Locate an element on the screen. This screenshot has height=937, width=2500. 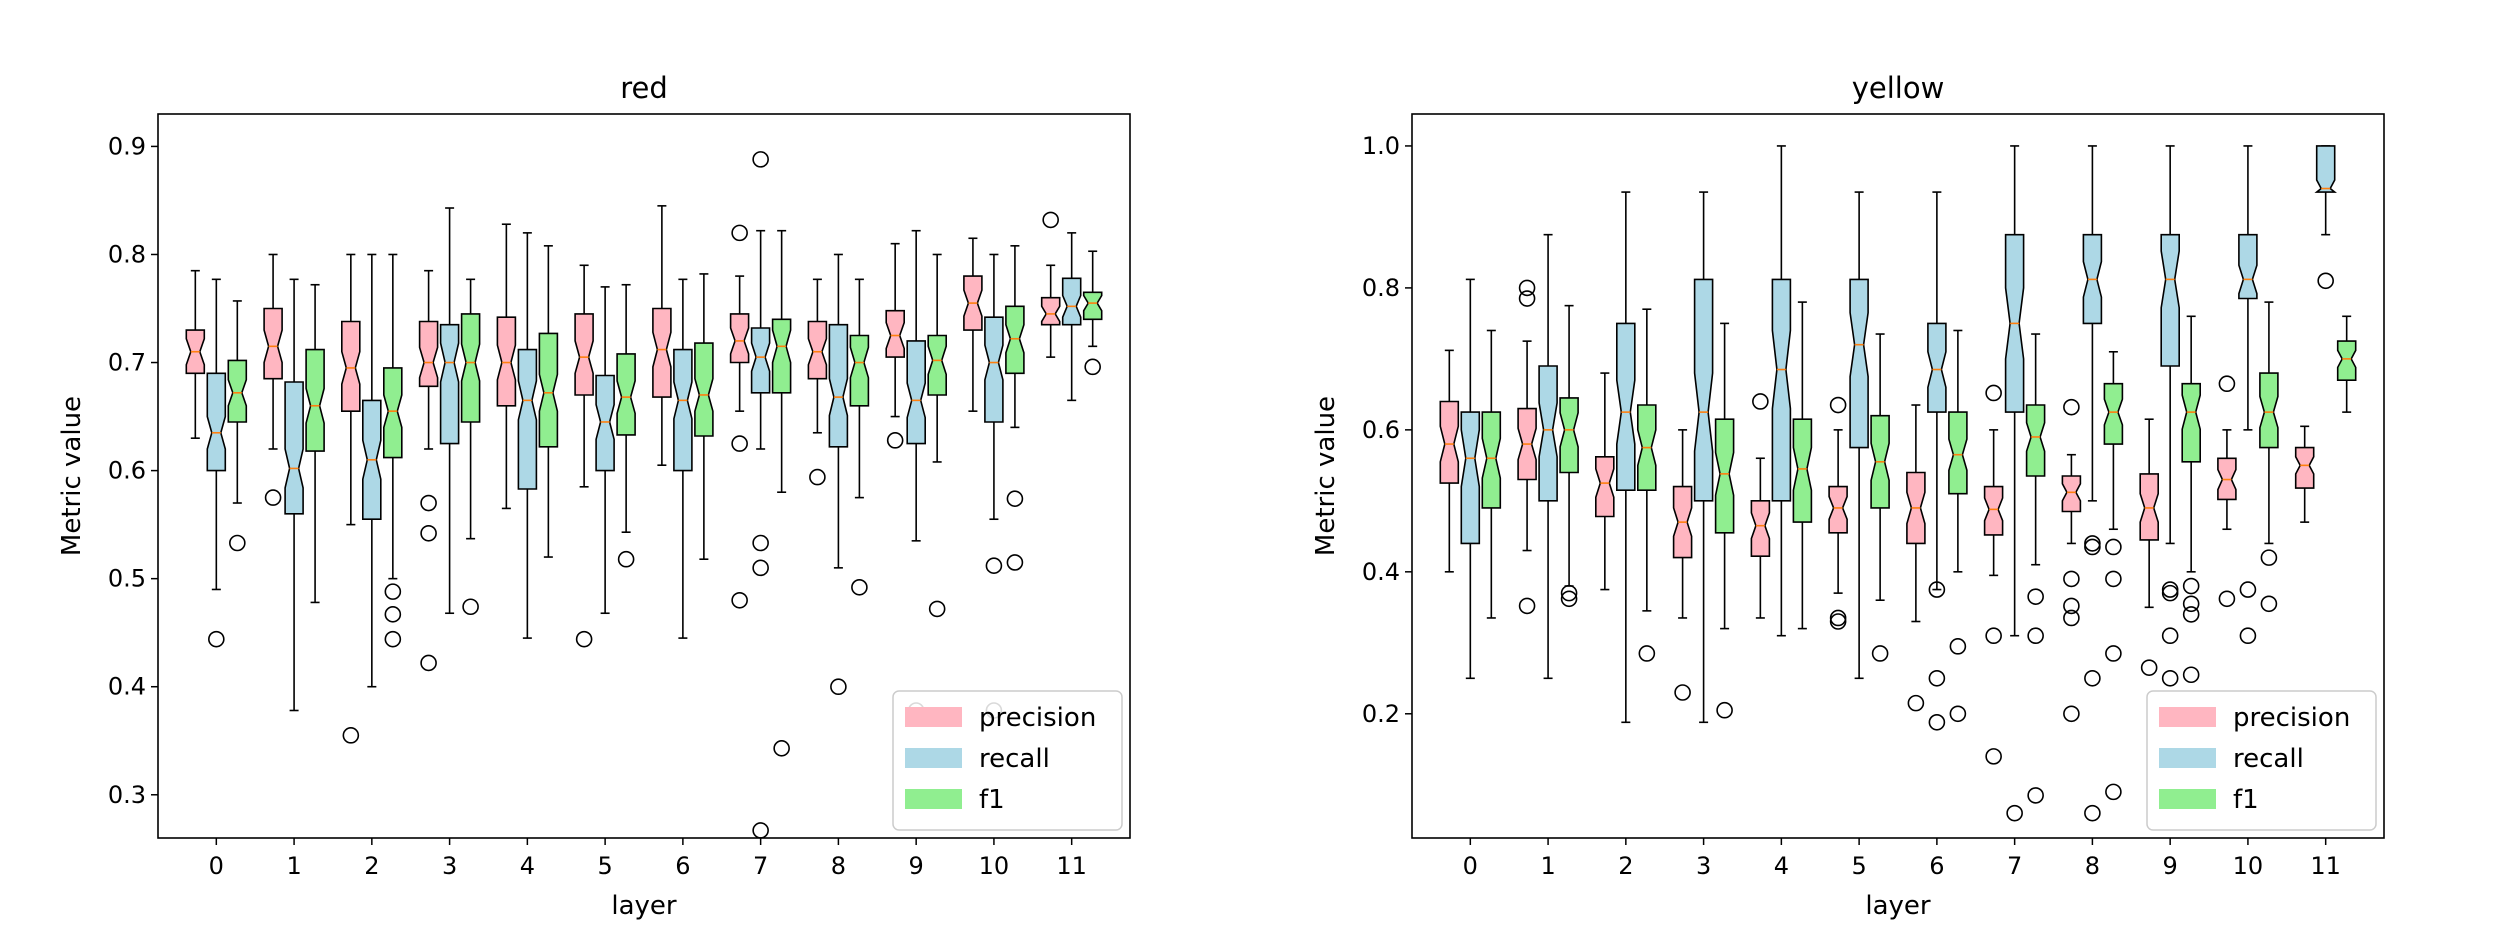
y-tick-label: 0.6 is located at coordinates (1381, 430).